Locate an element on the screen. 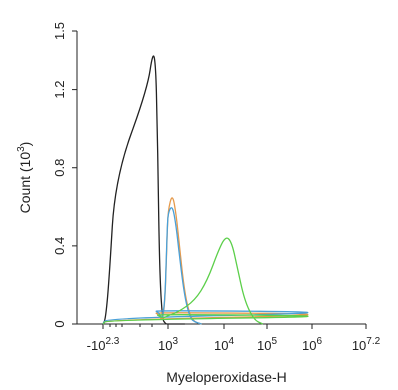 The height and width of the screenshot is (390, 398). y-axis-title-sup: 3 is located at coordinates (21, 149).